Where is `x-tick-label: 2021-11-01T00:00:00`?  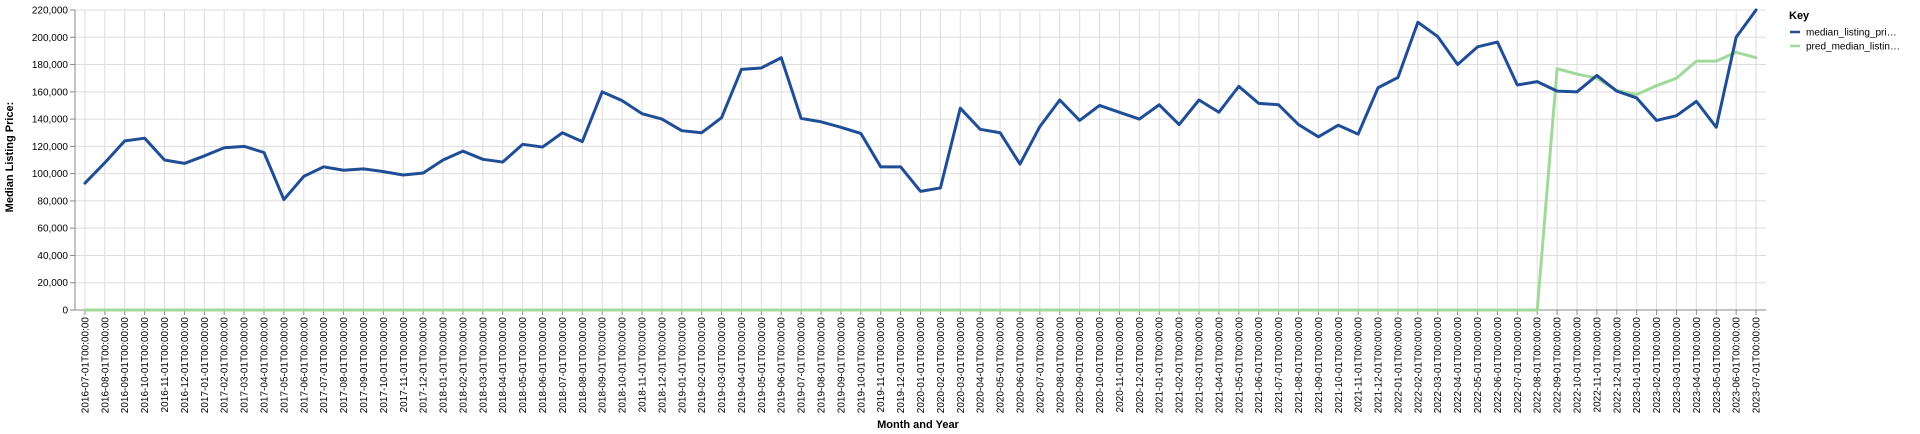 x-tick-label: 2021-11-01T00:00:00 is located at coordinates (1359, 365).